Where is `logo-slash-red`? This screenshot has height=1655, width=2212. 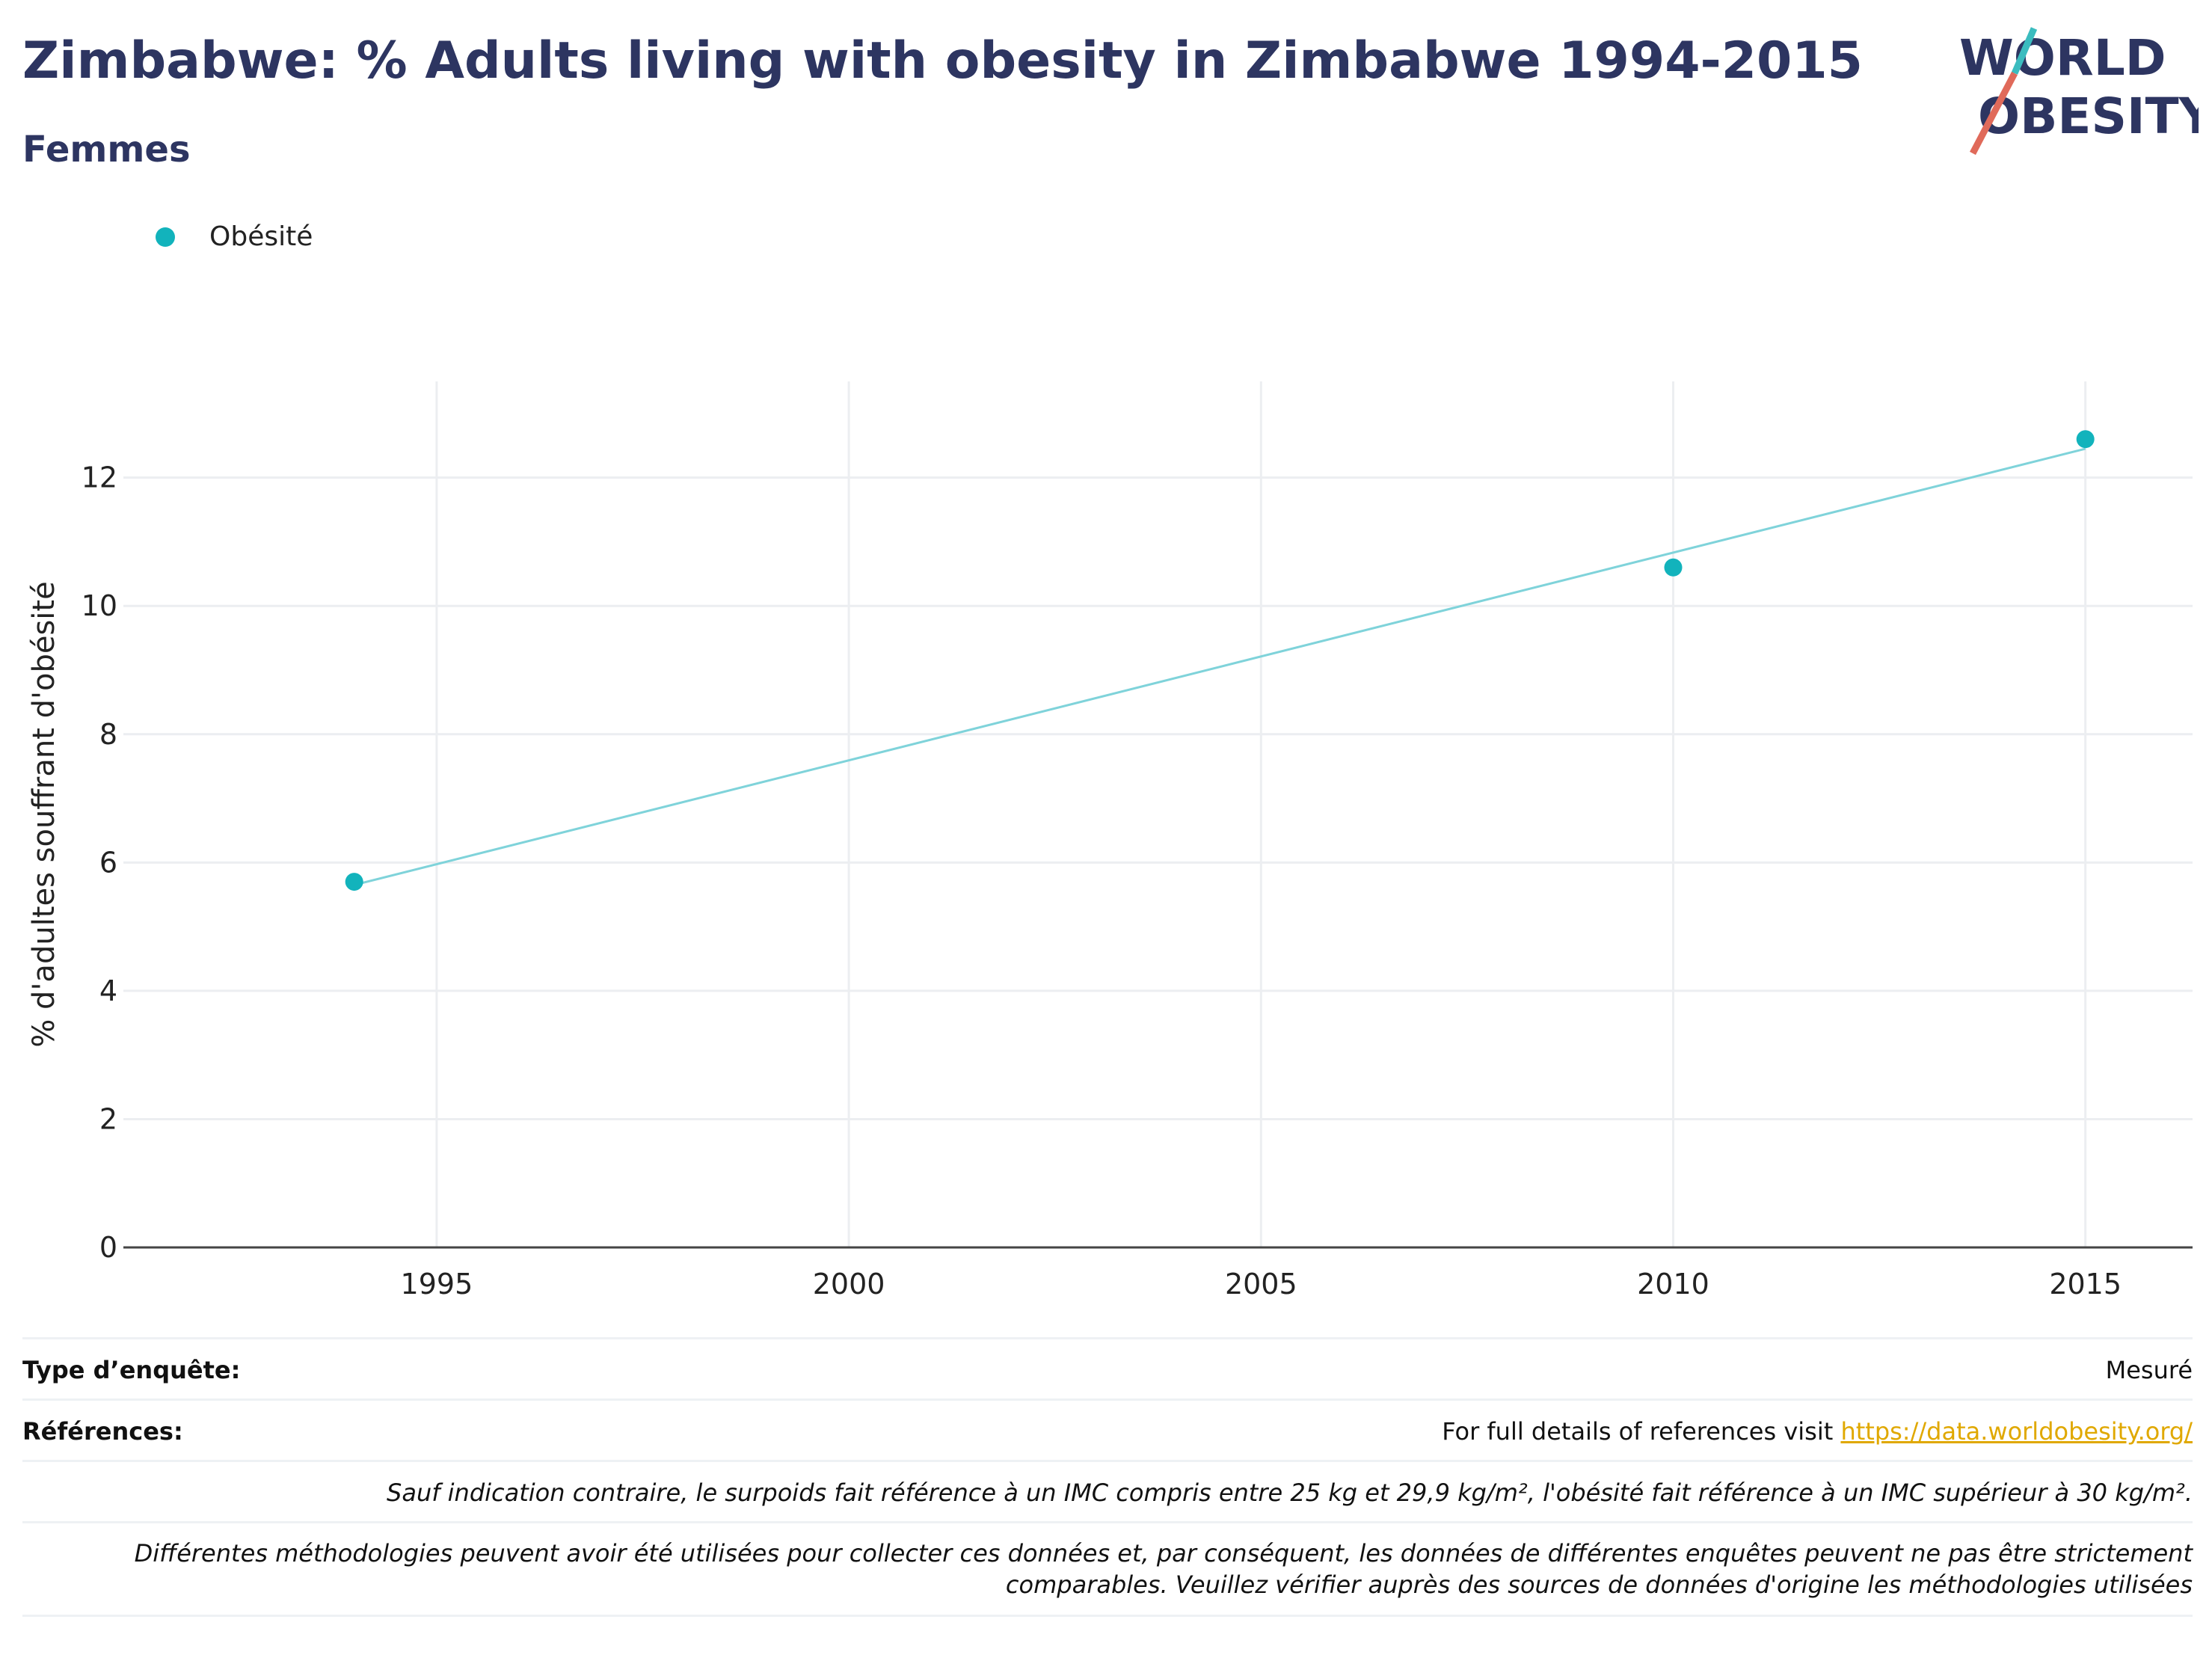
logo-slash-red is located at coordinates (1994, 113).